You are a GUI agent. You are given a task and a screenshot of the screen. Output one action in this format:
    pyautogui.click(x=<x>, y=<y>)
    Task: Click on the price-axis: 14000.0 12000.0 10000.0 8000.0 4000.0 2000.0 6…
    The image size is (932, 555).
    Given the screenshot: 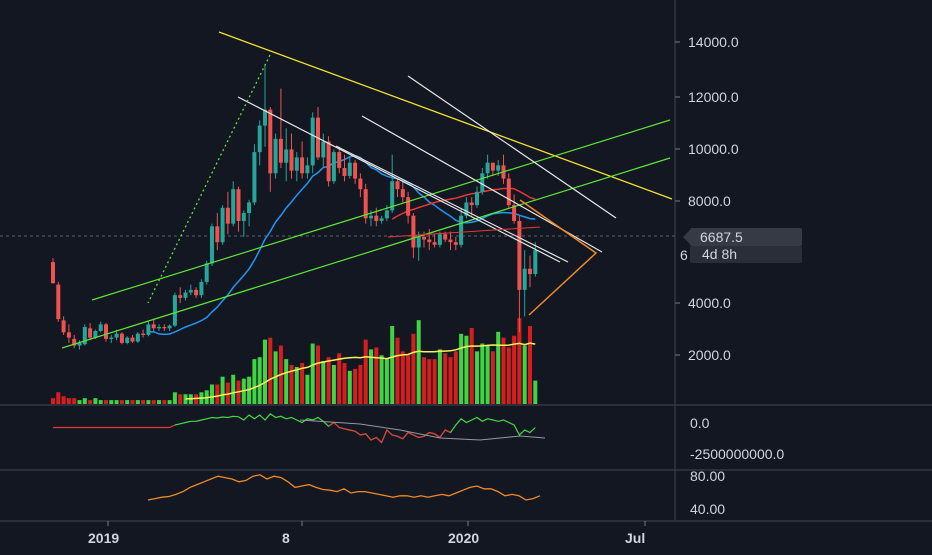 What is the action you would take?
    pyautogui.click(x=738, y=275)
    